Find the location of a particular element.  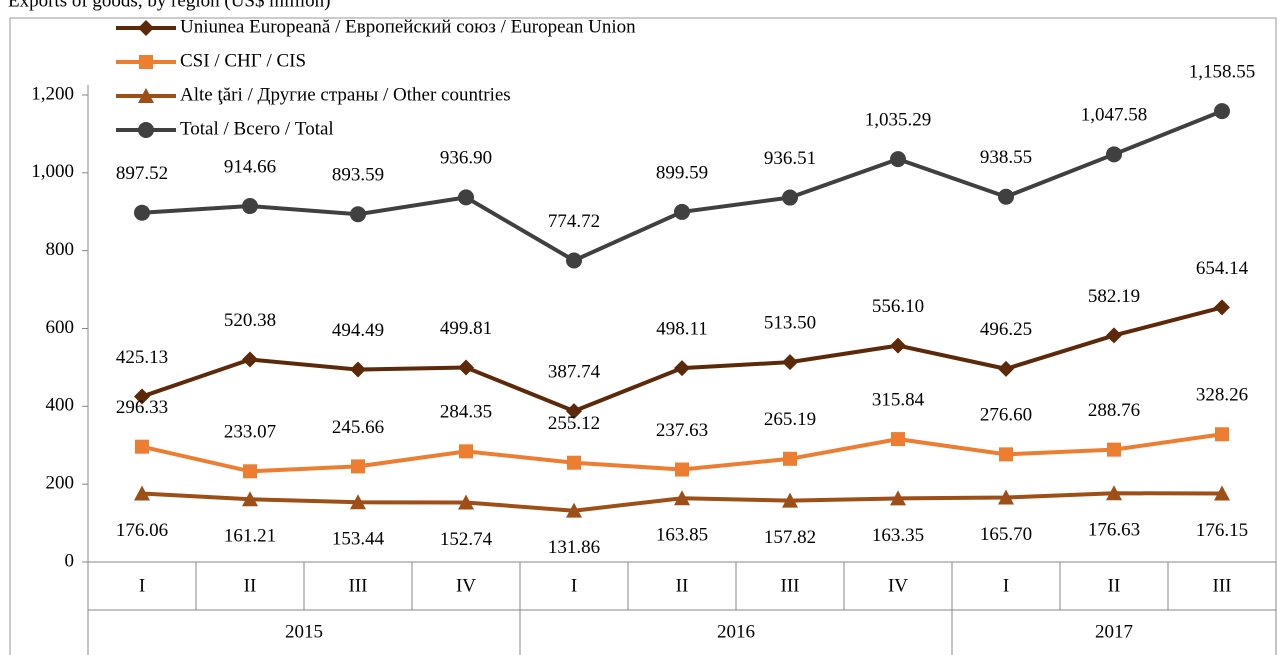

y-tick-label: 400 is located at coordinates (60, 405).